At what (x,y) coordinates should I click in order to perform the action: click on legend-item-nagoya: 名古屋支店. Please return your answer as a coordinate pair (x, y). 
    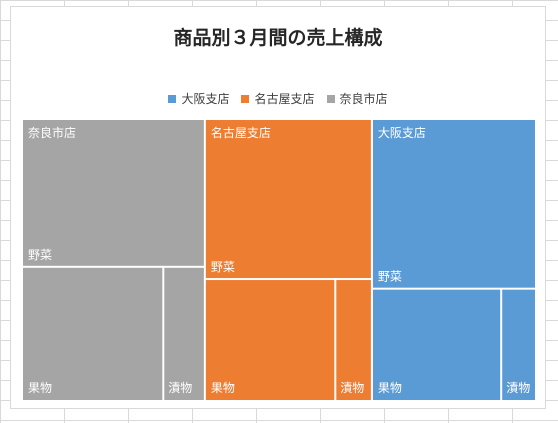
    Looking at the image, I should click on (278, 98).